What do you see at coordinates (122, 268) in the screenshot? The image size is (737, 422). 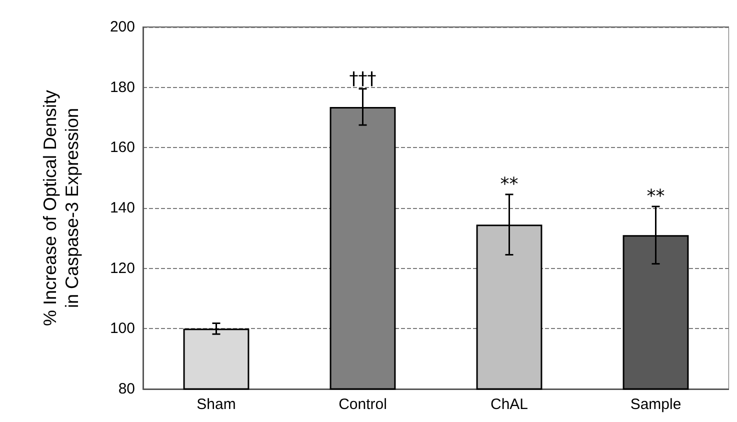 I see `y-tick-label: 120` at bounding box center [122, 268].